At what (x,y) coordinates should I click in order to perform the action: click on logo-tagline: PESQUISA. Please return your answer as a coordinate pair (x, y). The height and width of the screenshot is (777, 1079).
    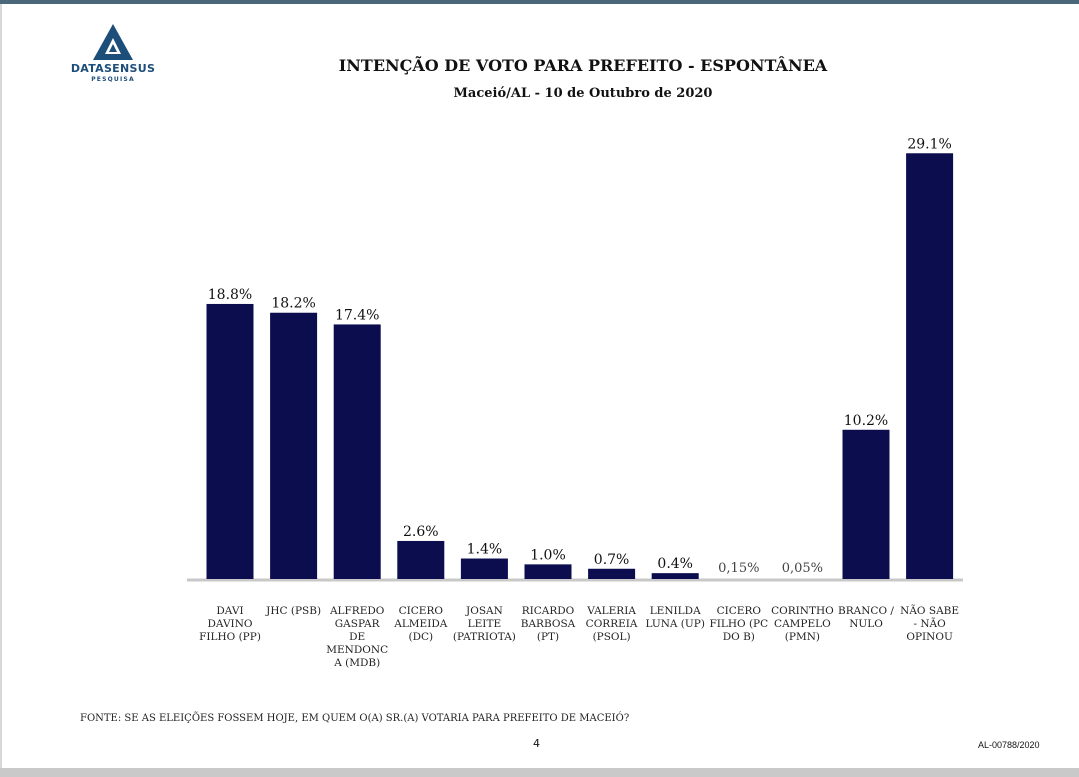
    Looking at the image, I should click on (113, 79).